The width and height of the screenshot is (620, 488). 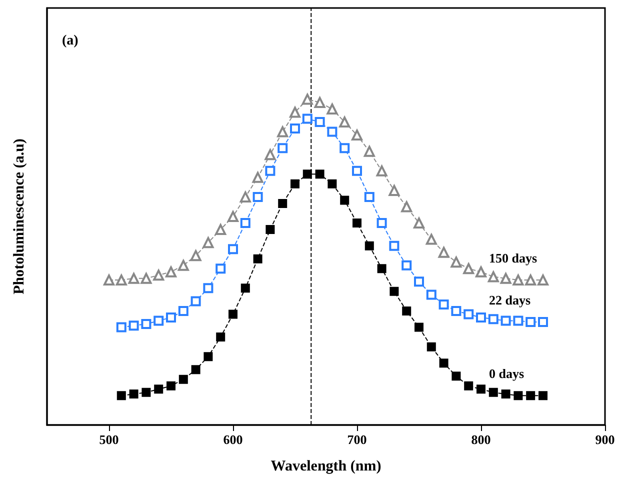 I want to click on x-tick-label: 900, so click(x=605, y=439).